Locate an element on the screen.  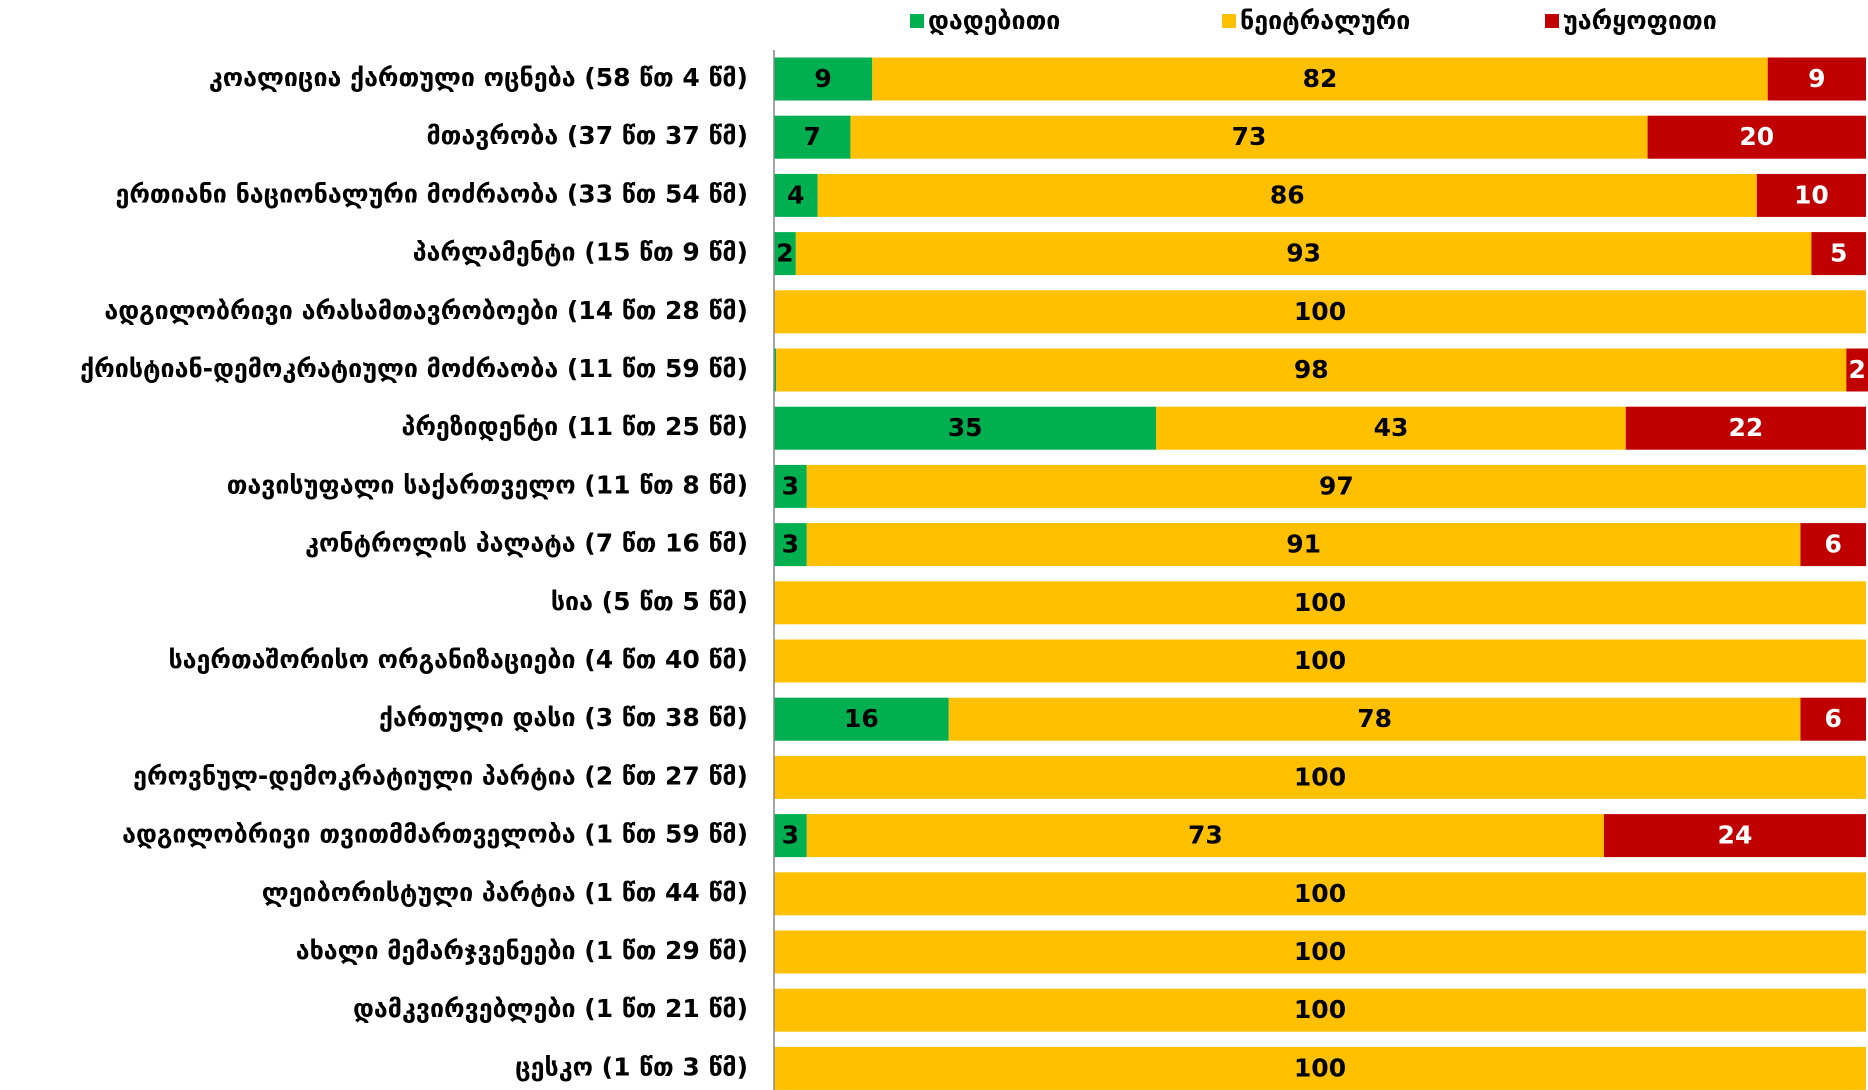
value-label: 86 is located at coordinates (1287, 194).